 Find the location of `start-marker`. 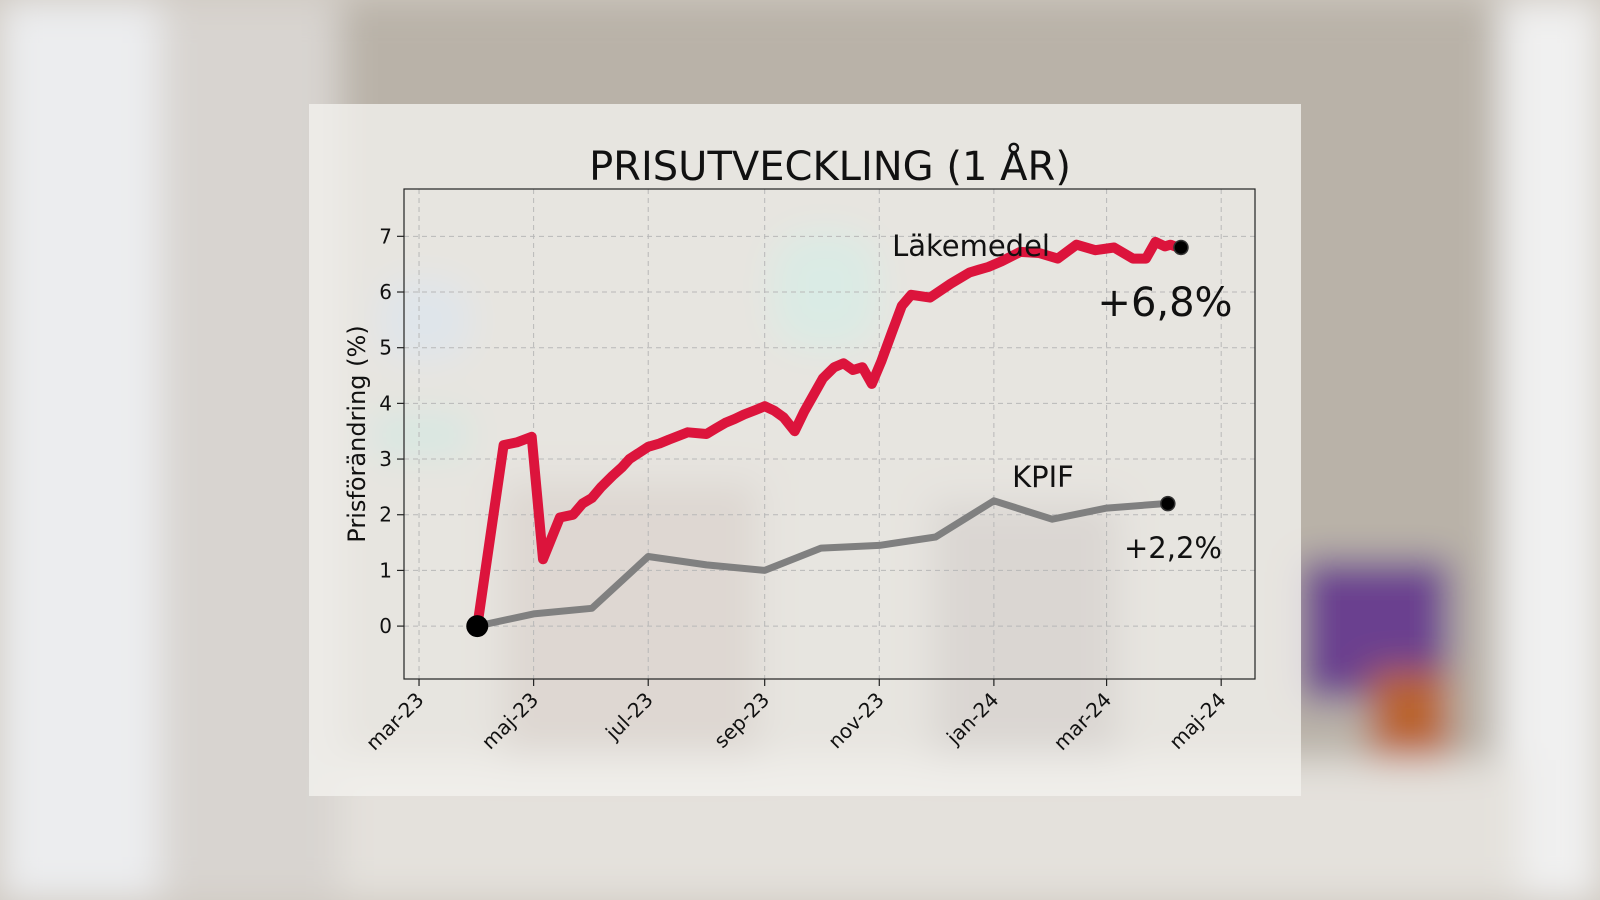

start-marker is located at coordinates (477, 626).